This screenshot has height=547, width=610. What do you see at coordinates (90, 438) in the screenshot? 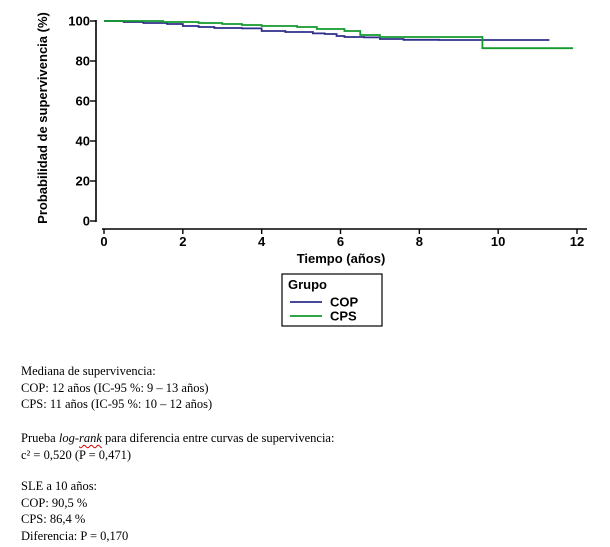
I see `logrank-italic-rank: rank` at bounding box center [90, 438].